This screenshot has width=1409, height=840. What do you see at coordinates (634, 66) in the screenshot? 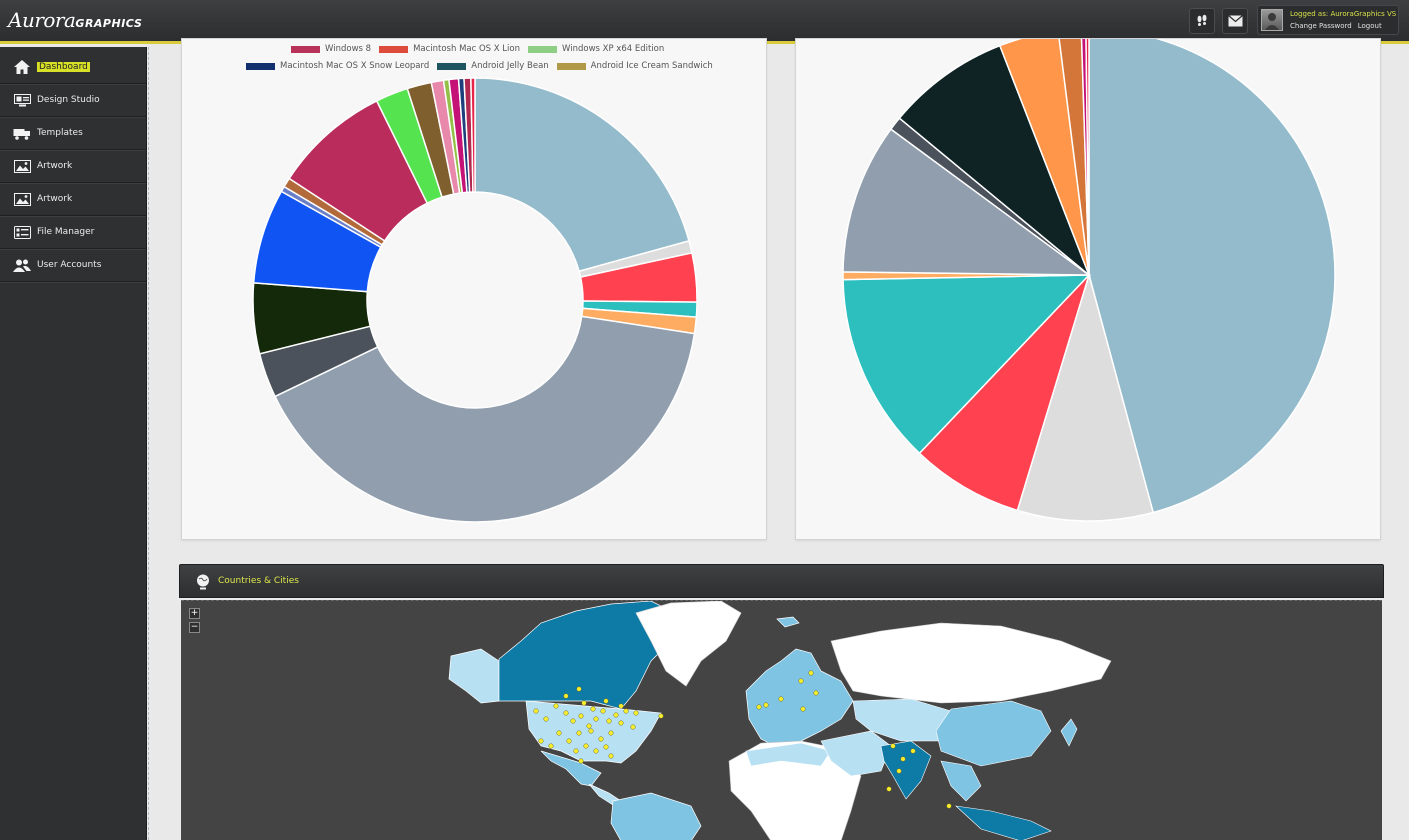
I see `legend-item: Android Ice Cream Sandwich` at bounding box center [634, 66].